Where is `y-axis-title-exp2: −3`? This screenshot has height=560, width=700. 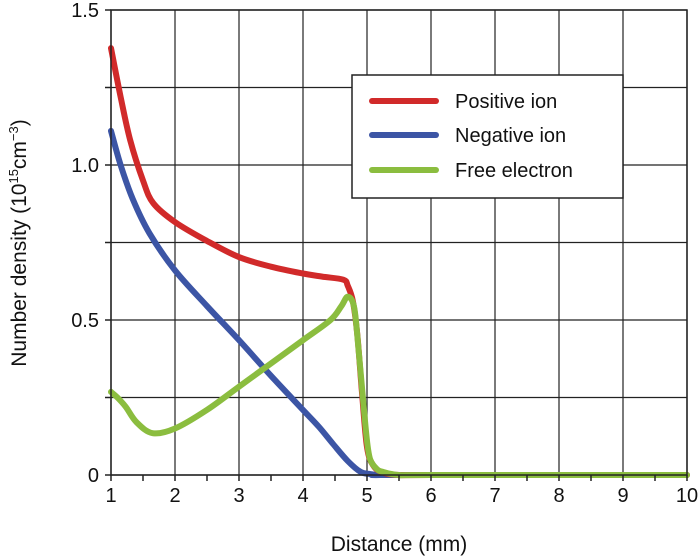
y-axis-title-exp2: −3 is located at coordinates (13, 133).